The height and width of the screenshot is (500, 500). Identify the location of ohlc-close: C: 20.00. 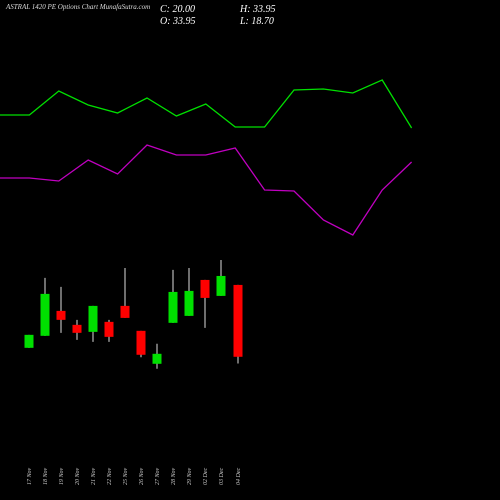
(177, 9).